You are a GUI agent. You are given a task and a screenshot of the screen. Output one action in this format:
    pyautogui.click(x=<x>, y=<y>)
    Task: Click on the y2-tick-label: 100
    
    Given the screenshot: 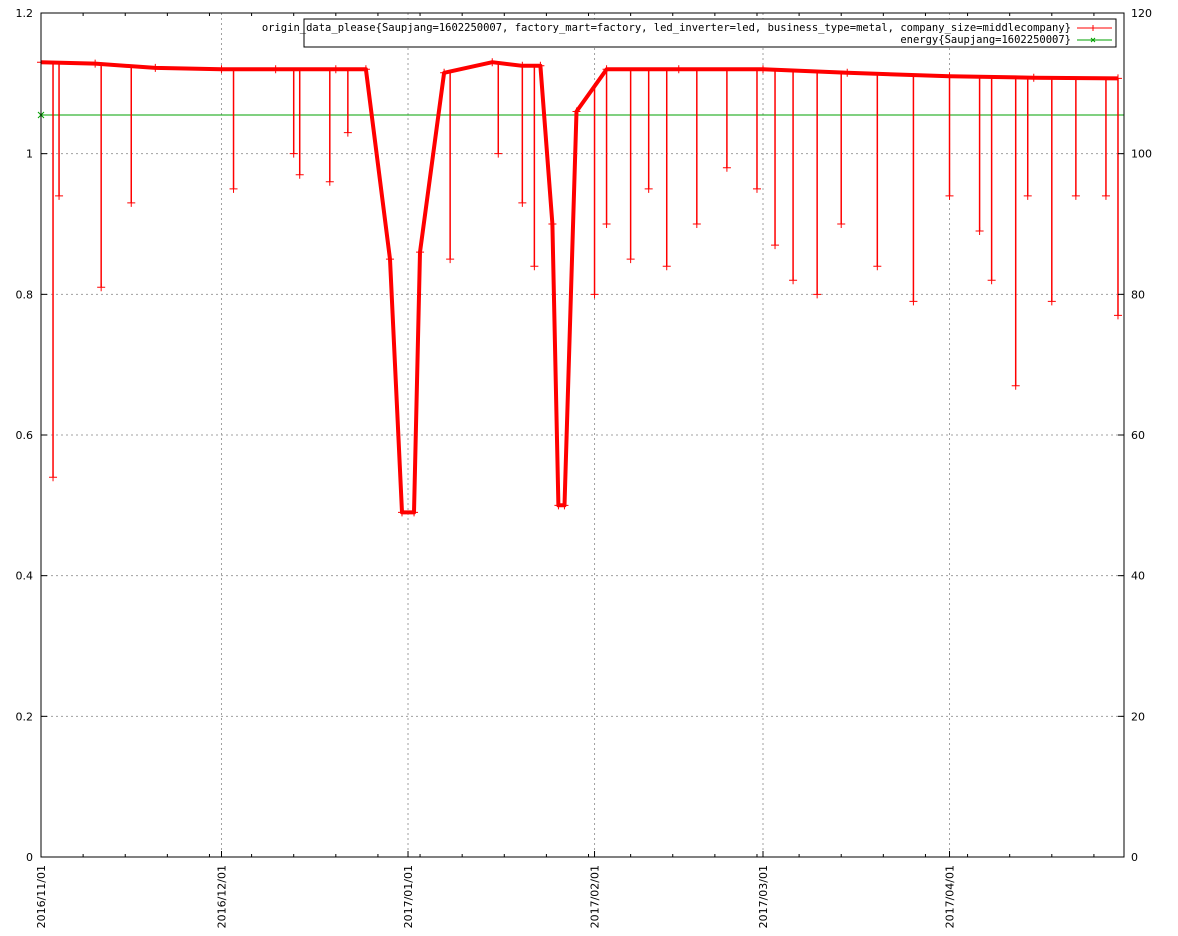 What is the action you would take?
    pyautogui.click(x=1141, y=154)
    